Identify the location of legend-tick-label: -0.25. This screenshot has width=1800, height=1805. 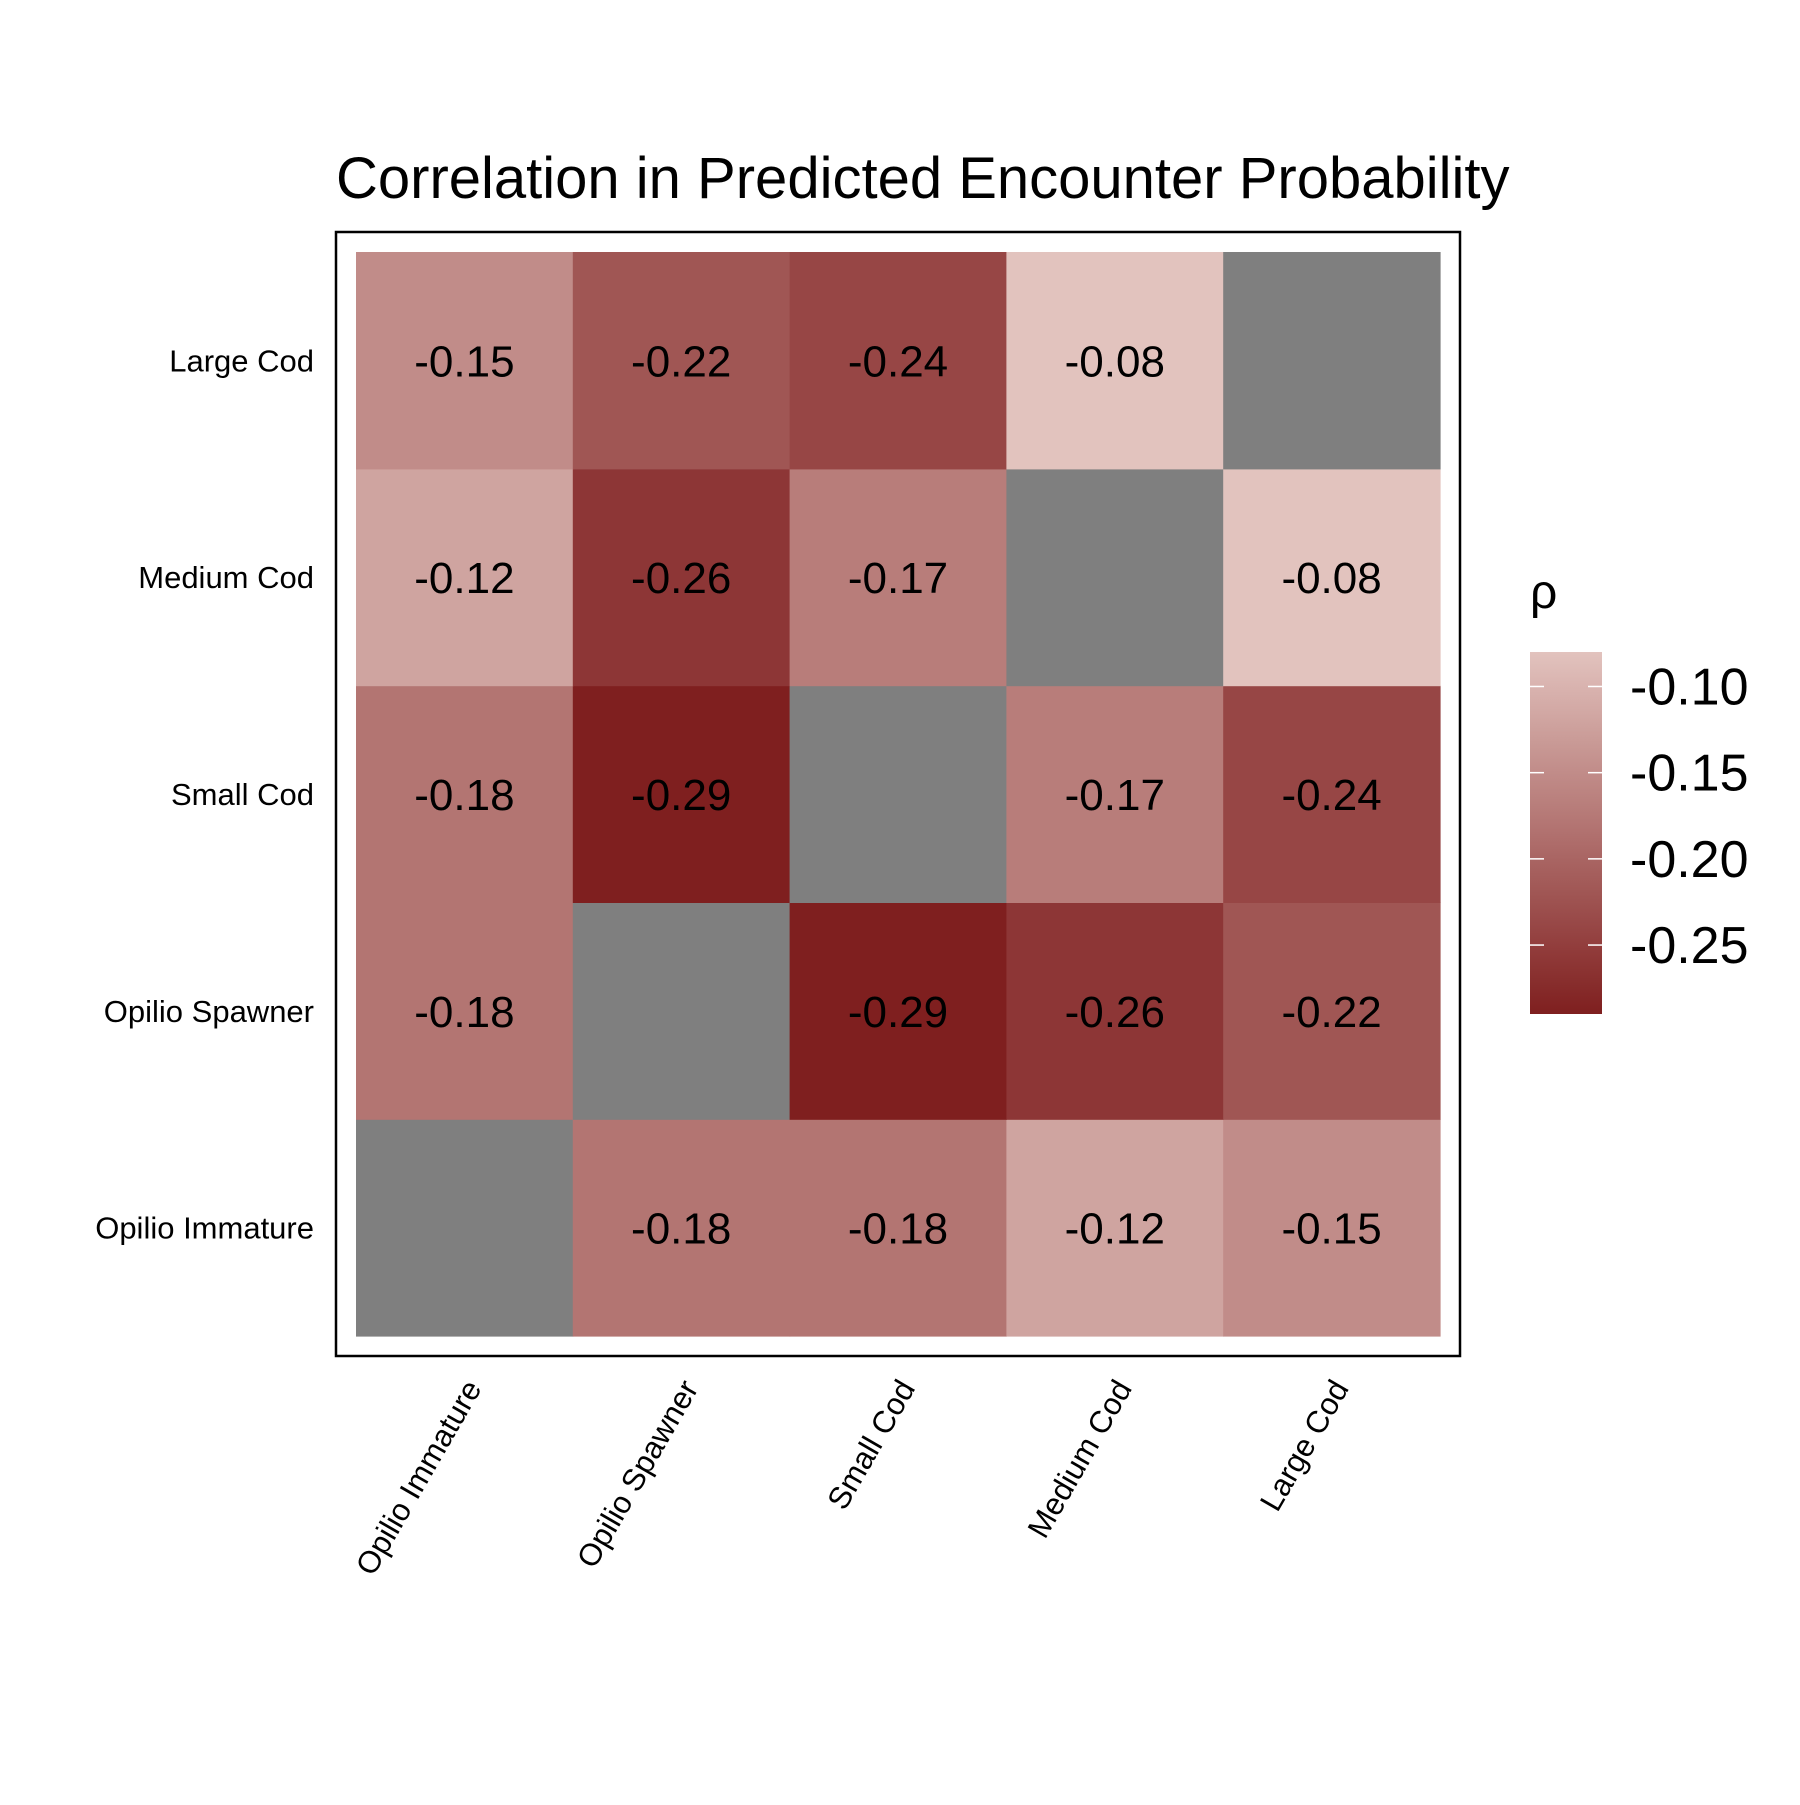
(1689, 946).